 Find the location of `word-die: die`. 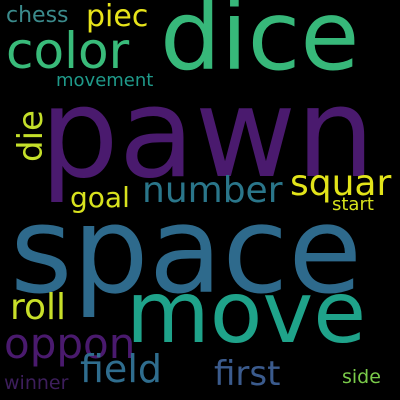

word-die: die is located at coordinates (31, 136).